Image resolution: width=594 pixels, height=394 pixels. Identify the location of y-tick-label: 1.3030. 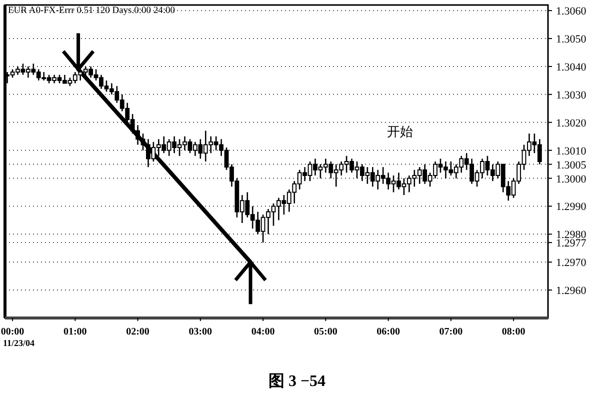
(571, 95).